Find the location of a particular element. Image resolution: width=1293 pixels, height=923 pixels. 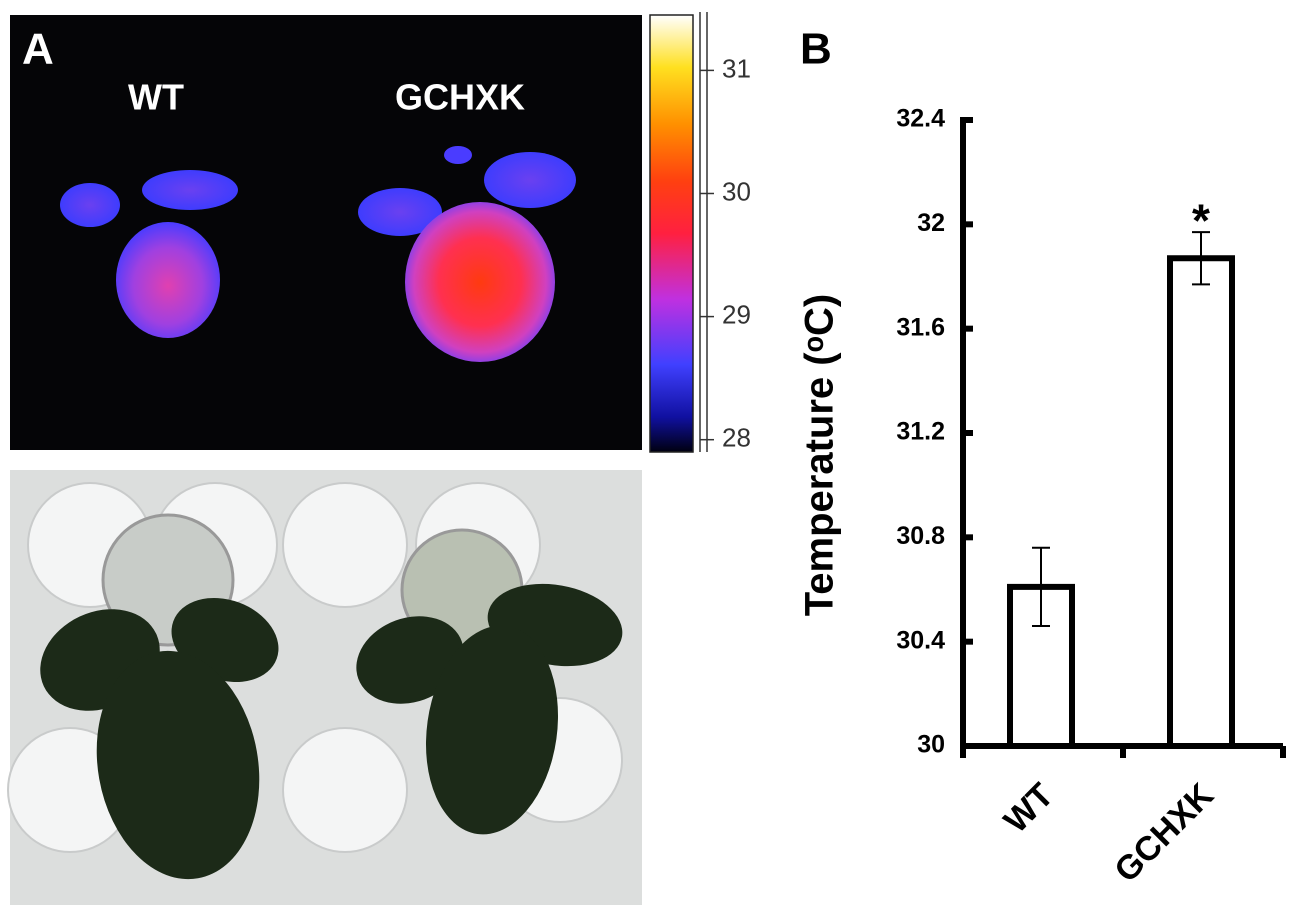

colorbar-tick-label: 28 is located at coordinates (736, 438).